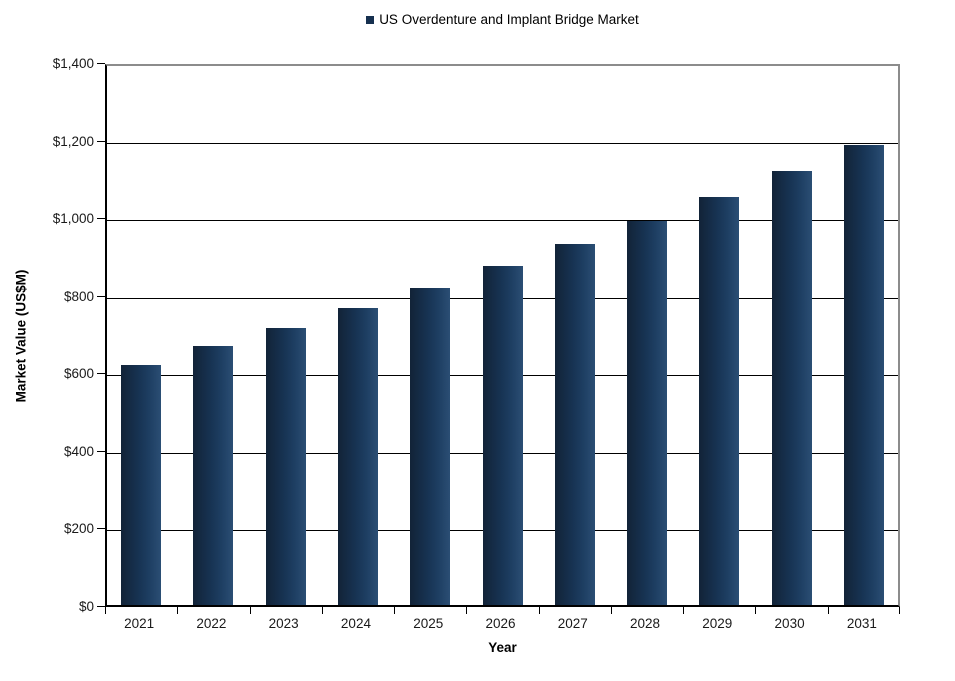 The width and height of the screenshot is (955, 681). I want to click on bar-2028, so click(647, 413).